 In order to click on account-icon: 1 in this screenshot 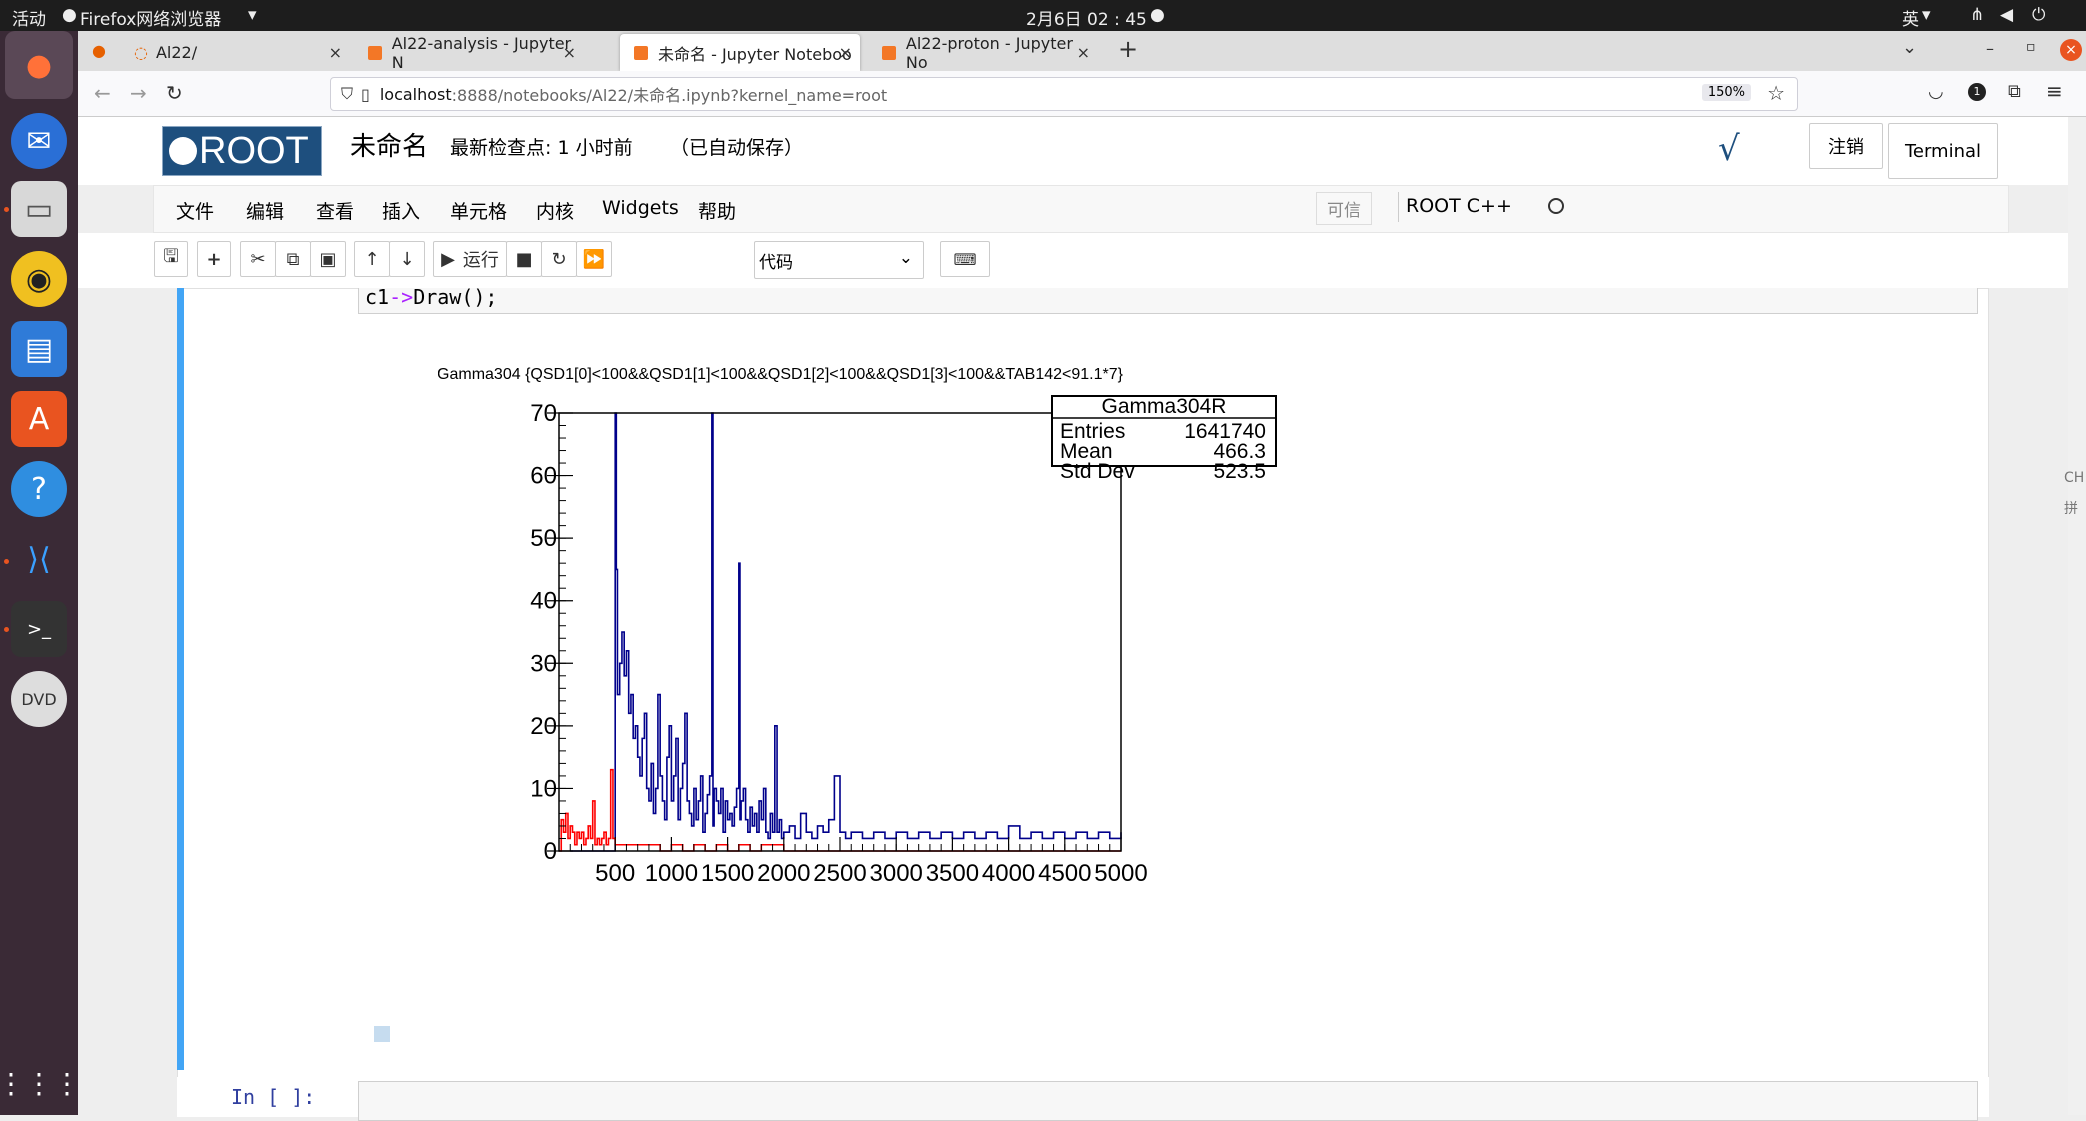, I will do `click(1977, 92)`.